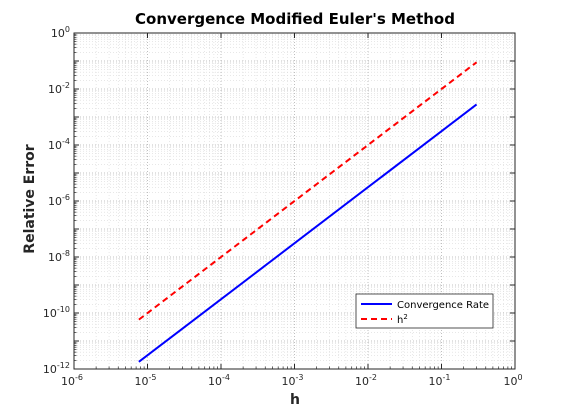 This screenshot has width=570, height=413. What do you see at coordinates (56, 368) in the screenshot?
I see `y-tick-label: 10⁻¹²` at bounding box center [56, 368].